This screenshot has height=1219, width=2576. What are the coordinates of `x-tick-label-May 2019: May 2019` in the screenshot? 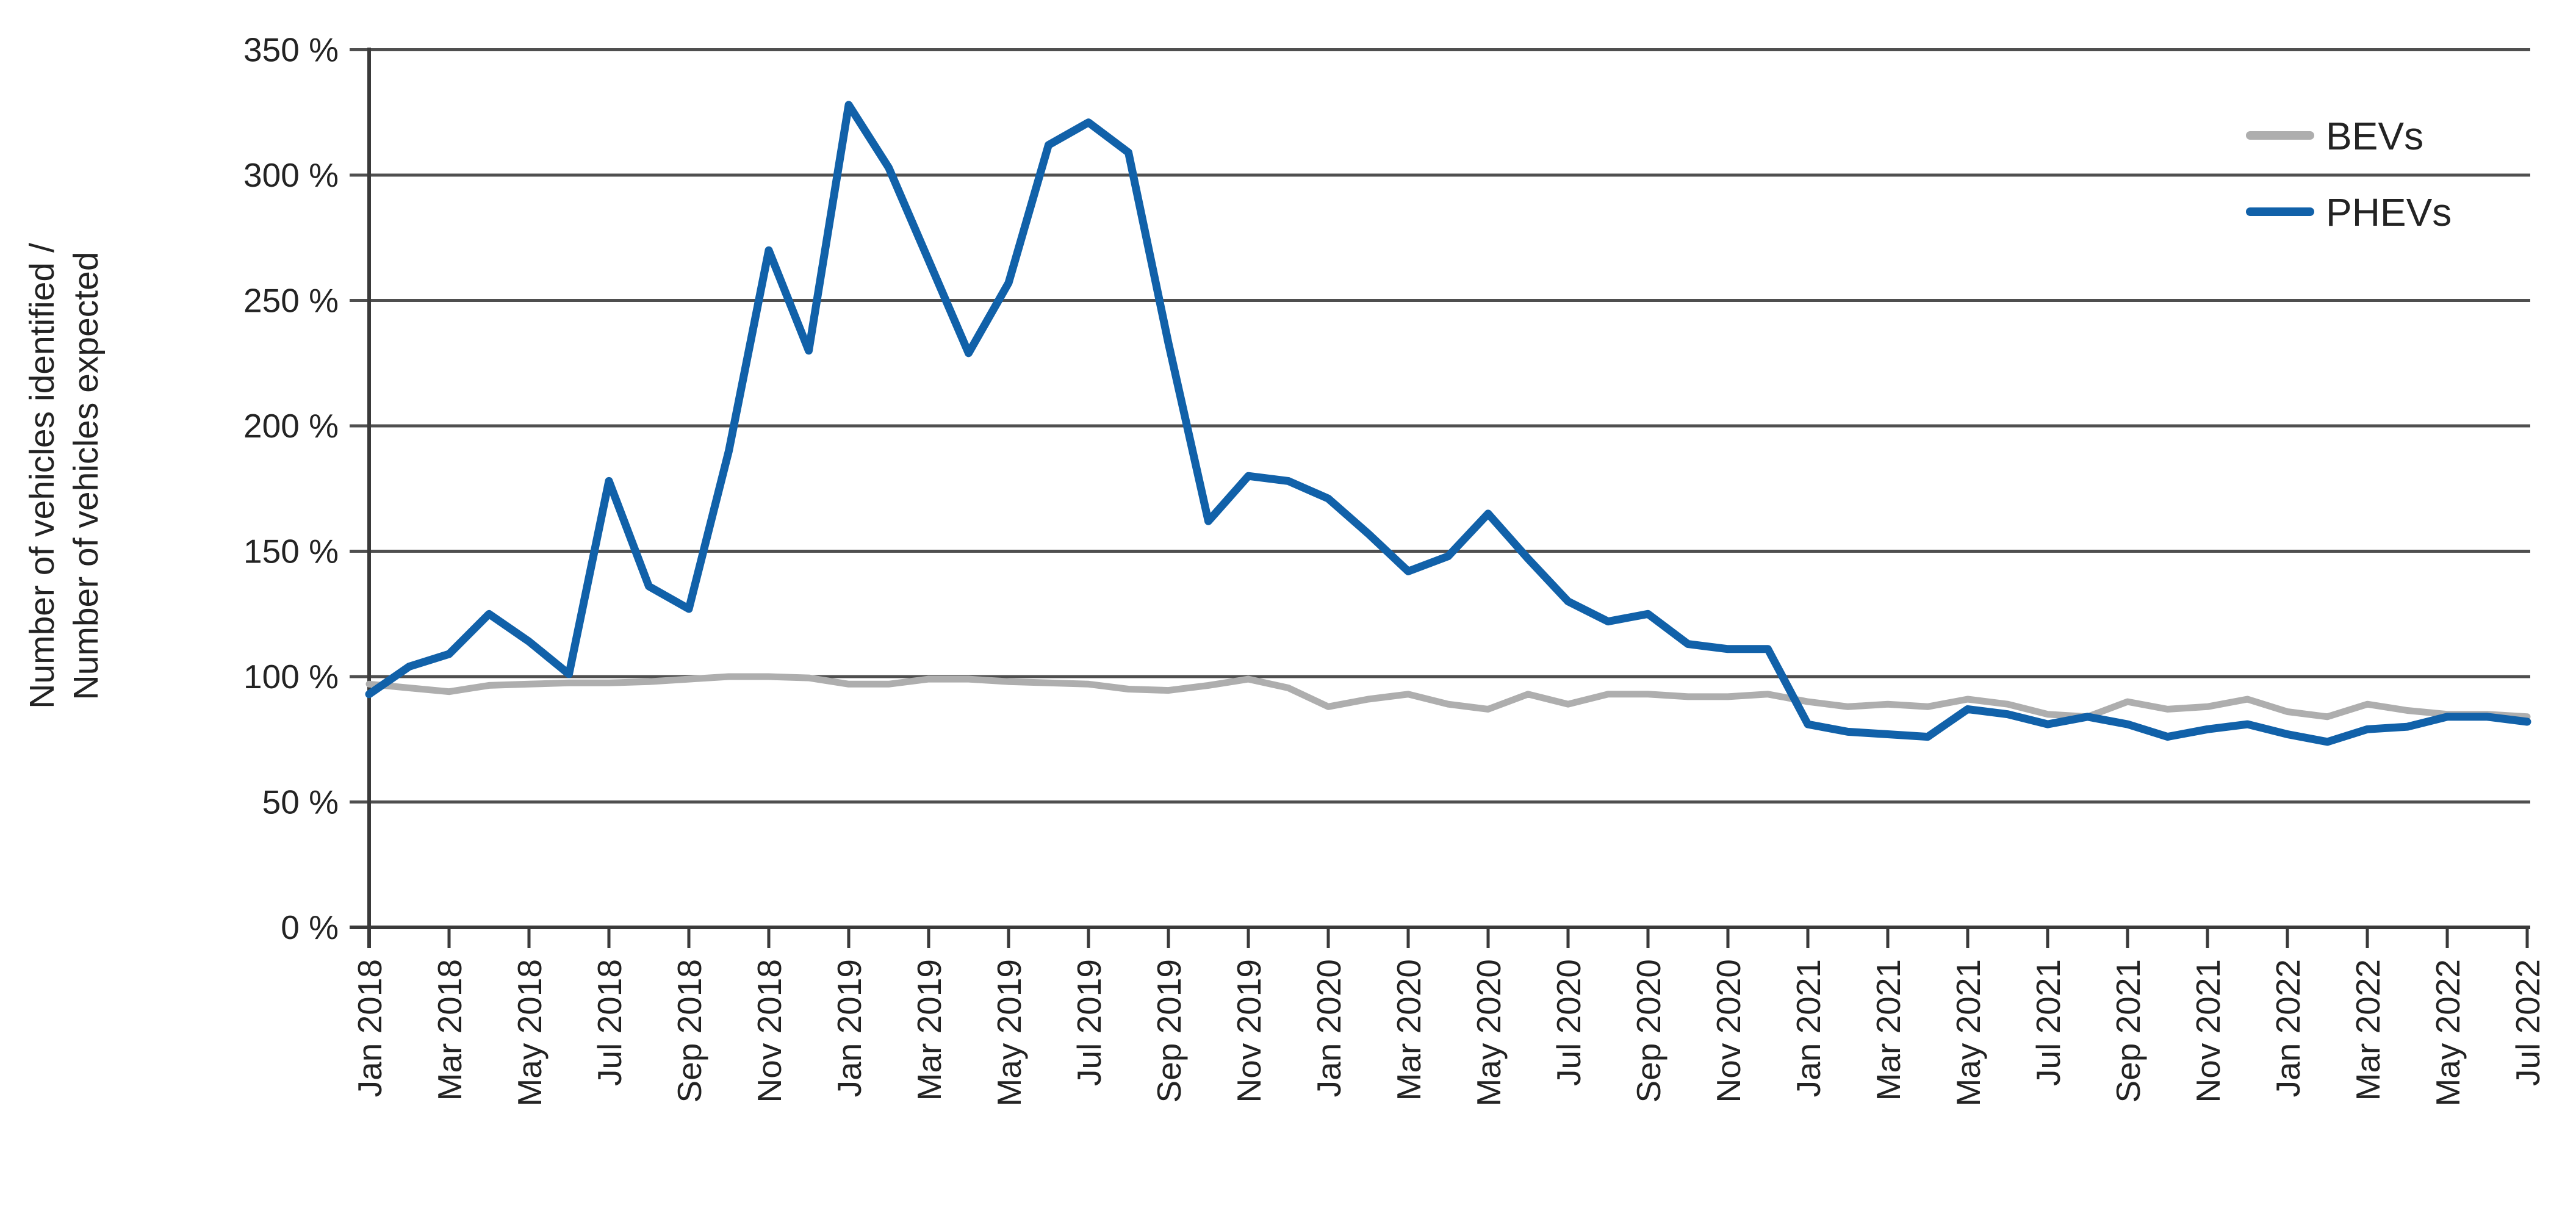 It's located at (1009, 1033).